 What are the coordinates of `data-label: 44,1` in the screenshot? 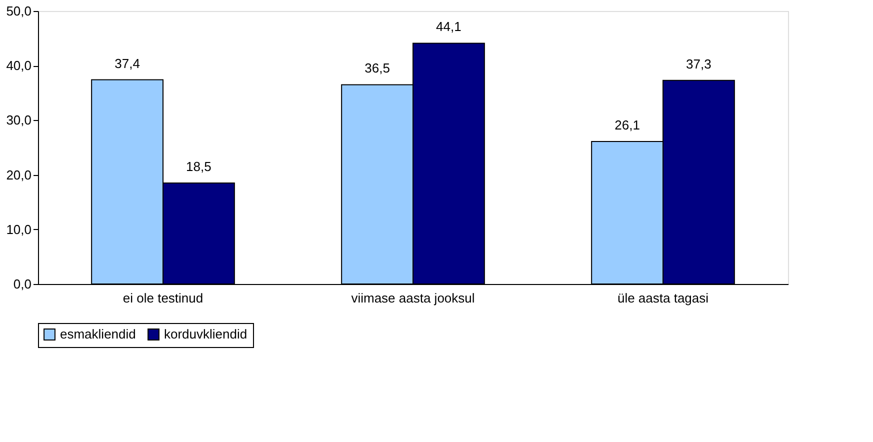 It's located at (449, 26).